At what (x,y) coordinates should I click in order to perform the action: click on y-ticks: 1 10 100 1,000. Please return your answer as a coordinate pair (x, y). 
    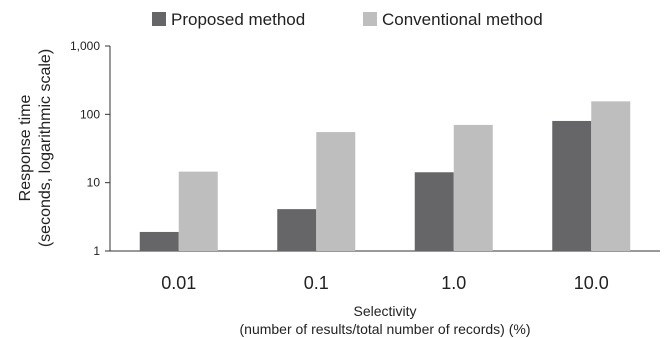
    Looking at the image, I should click on (90, 148).